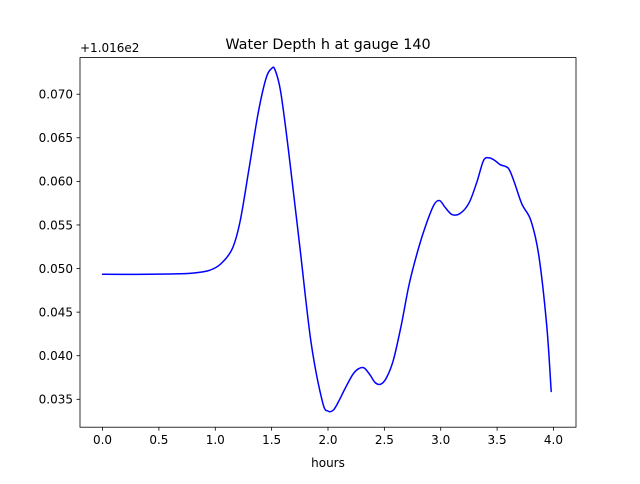 The height and width of the screenshot is (484, 640). Describe the element at coordinates (56, 95) in the screenshot. I see `y-tick-label: 0.070` at that location.